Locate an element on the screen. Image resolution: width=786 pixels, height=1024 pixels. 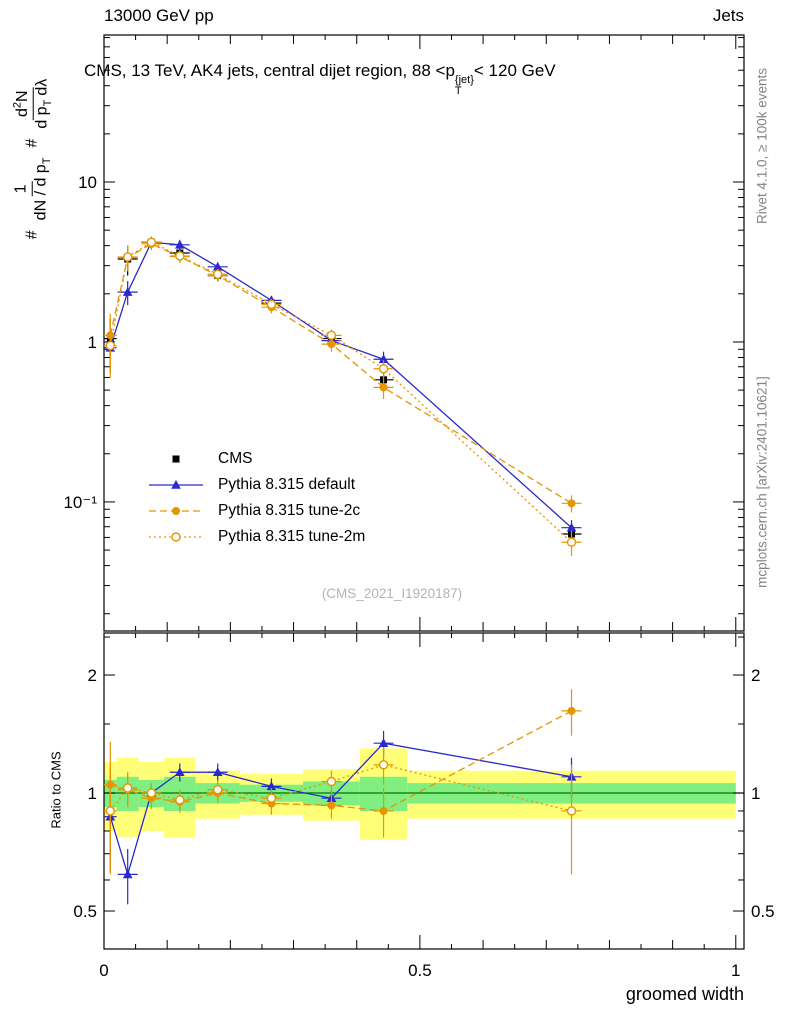
legend-label-cms: CMS is located at coordinates (235, 458).